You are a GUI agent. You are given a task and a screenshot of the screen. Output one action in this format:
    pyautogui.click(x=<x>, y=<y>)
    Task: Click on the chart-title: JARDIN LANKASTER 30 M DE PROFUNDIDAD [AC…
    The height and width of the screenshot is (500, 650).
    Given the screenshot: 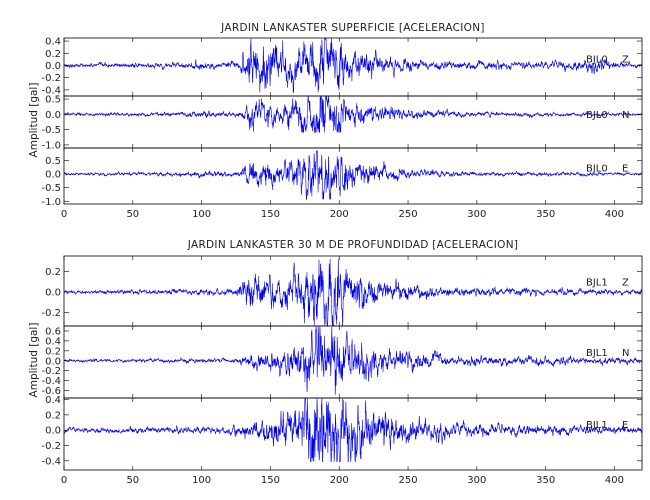 What is the action you would take?
    pyautogui.click(x=353, y=245)
    